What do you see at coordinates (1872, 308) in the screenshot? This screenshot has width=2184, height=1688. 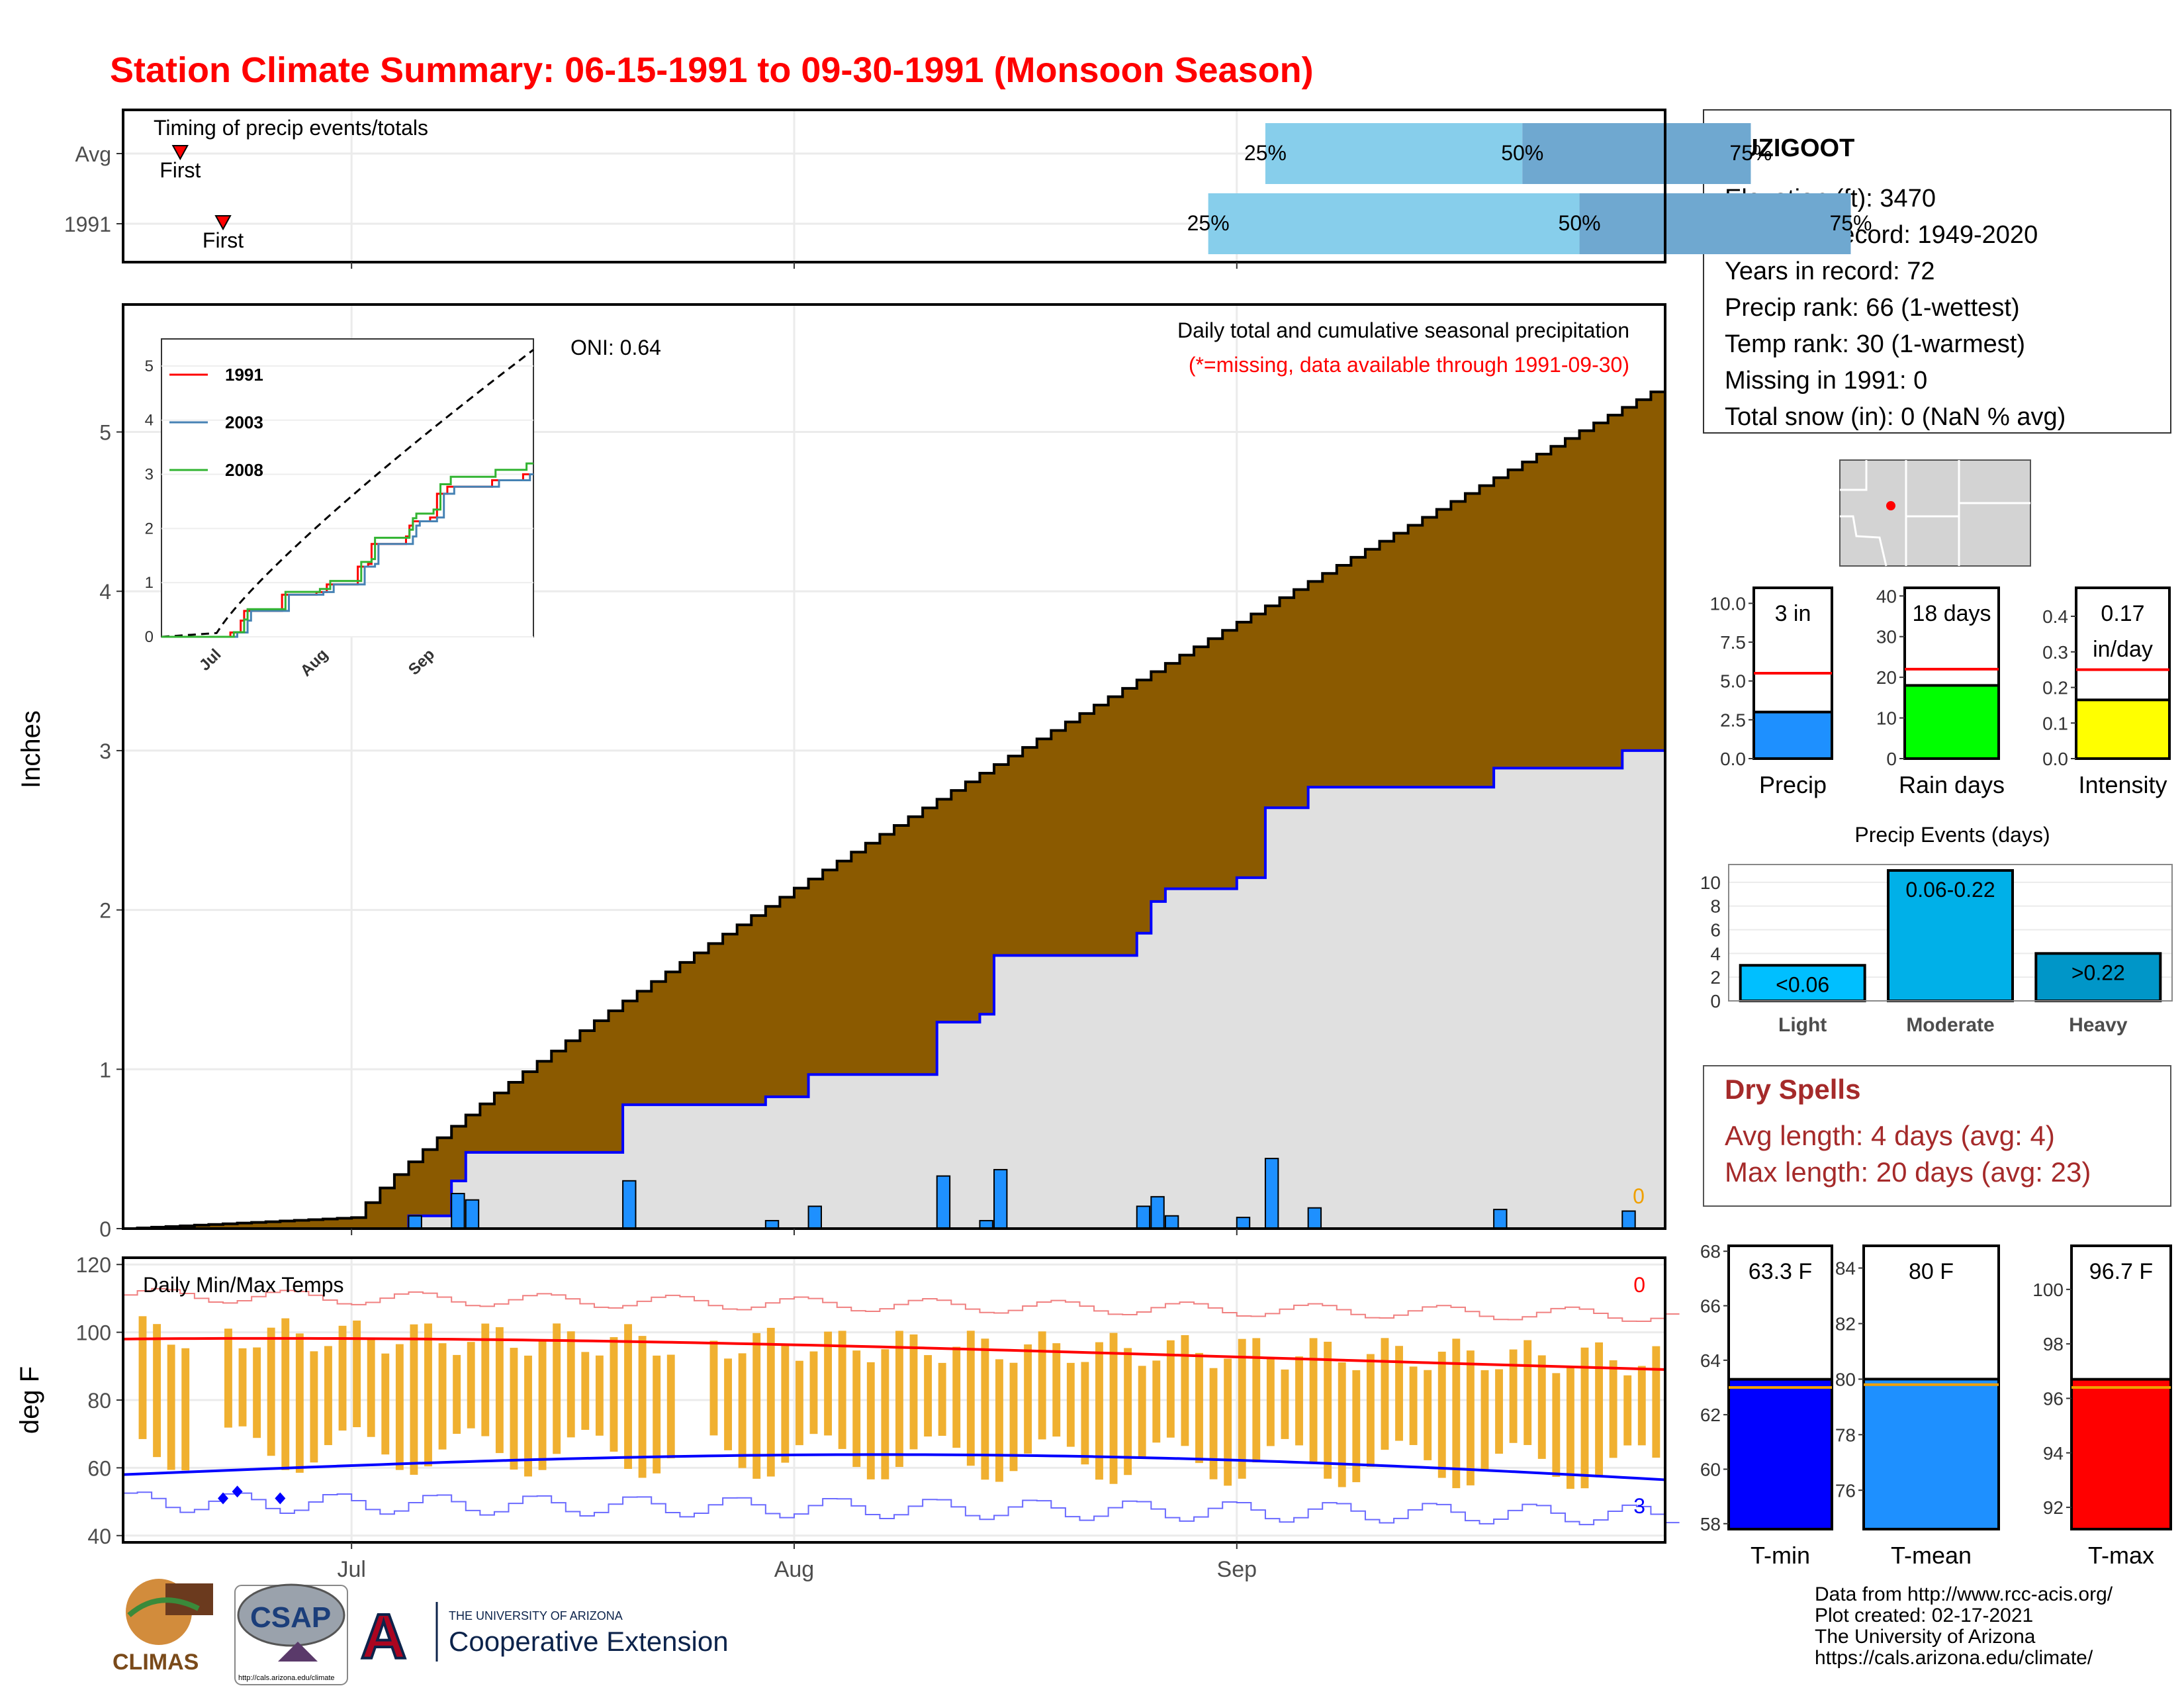 I see `station-precip-rank: Precip rank: 66 (1-wettest)` at bounding box center [1872, 308].